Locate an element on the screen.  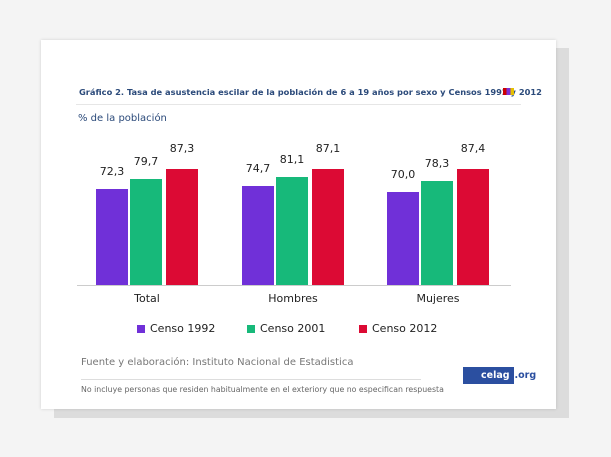
celag-logo: celag .org is located at coordinates (499, 375).